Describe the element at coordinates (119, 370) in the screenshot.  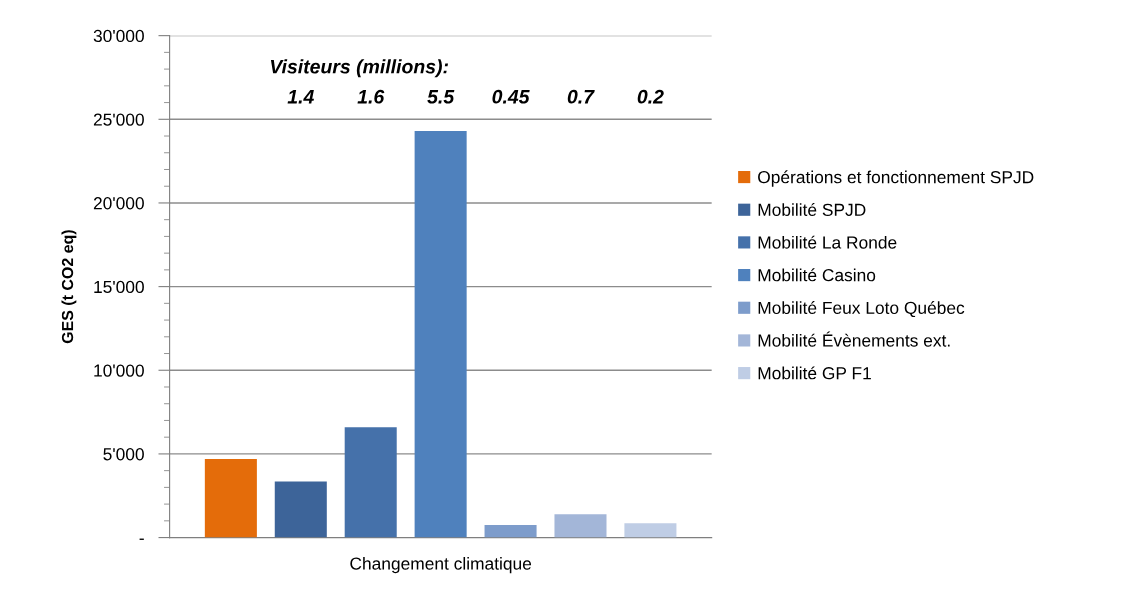
I see `y-tick-label: 10'000` at that location.